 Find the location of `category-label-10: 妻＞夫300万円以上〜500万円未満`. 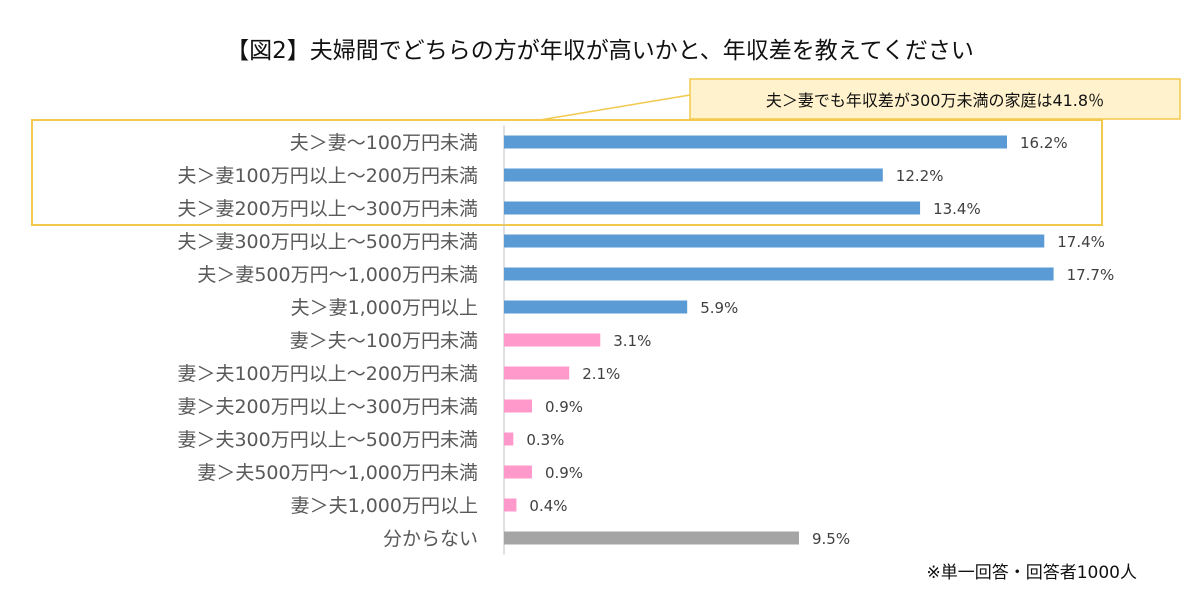

category-label-10: 妻＞夫300万円以上〜500万円未満 is located at coordinates (327, 440).